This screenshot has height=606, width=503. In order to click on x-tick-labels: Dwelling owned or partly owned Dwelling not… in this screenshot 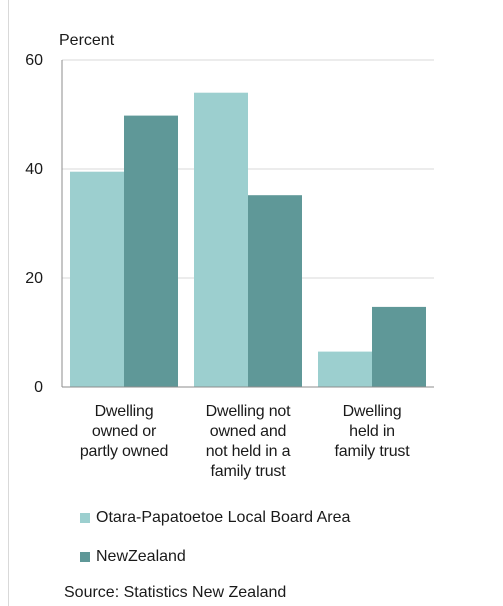, I will do `click(245, 441)`.